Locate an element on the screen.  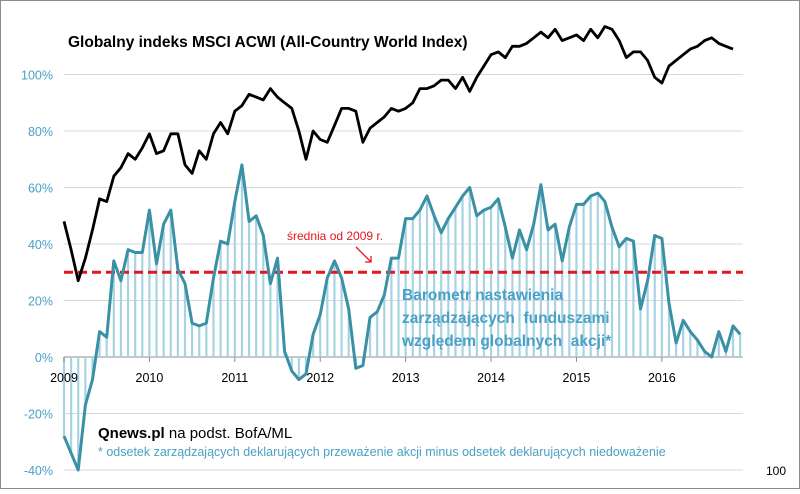
barometer-label-line-1: Barometr nastawienia is located at coordinates (482, 295).